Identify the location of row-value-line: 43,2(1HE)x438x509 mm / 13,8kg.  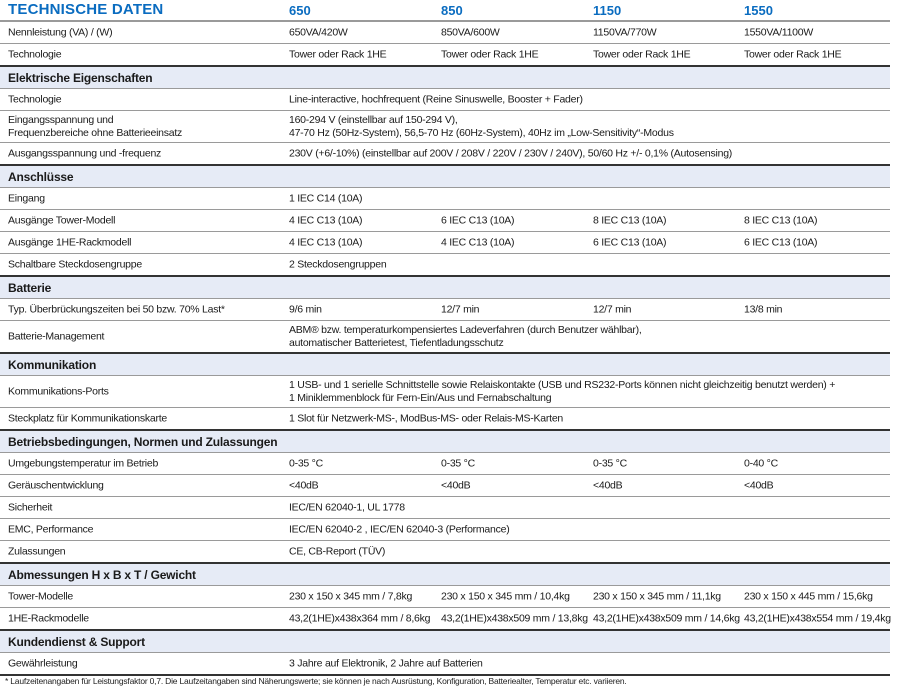
(514, 618).